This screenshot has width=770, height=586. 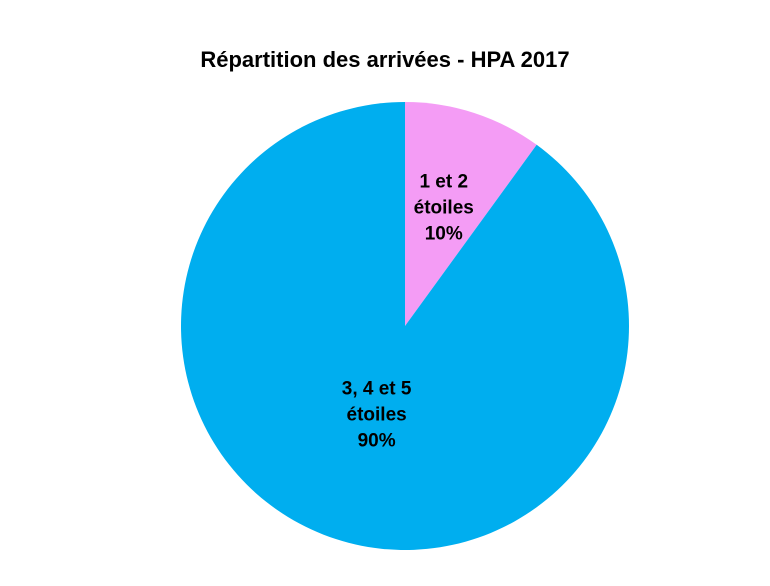 I want to click on slice-label-1: 3, 4 et 5 étoiles 90%, so click(x=377, y=414).